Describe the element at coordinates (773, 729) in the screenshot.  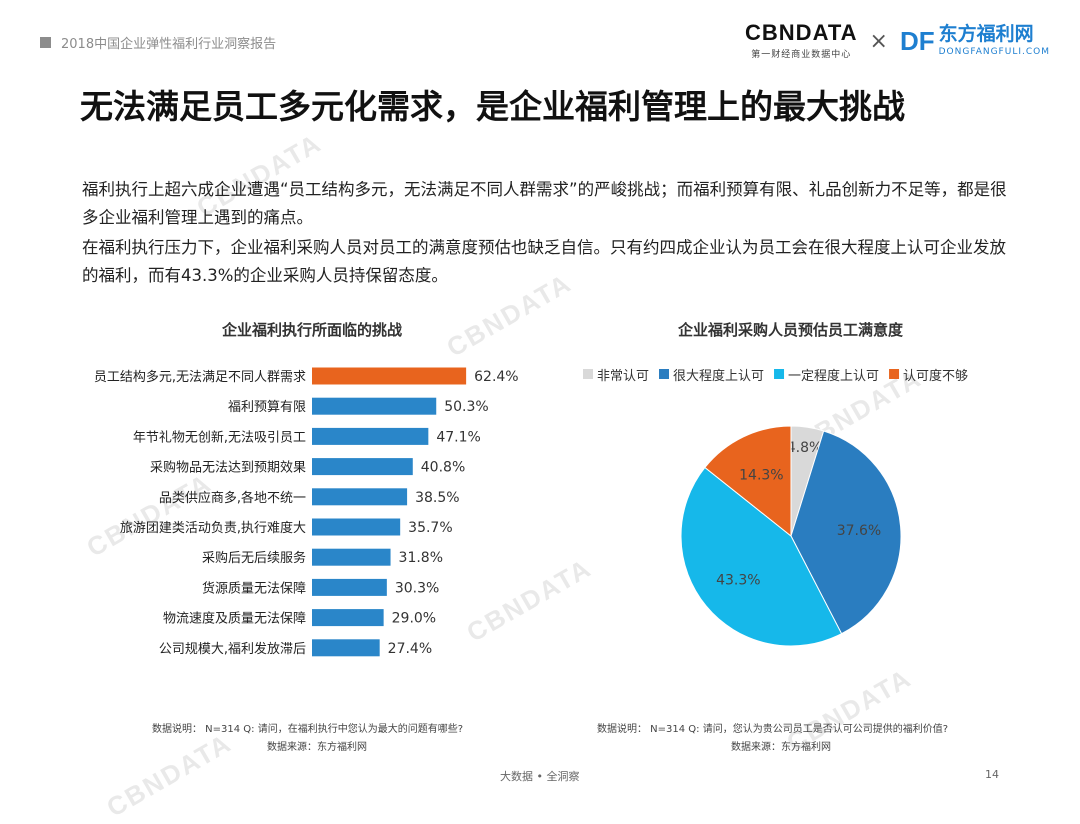
I see `pie-chart-note: 数据说明： N=314 Q: 请问，您认为贵公司员工是否认可公司提供的福利价值?` at that location.